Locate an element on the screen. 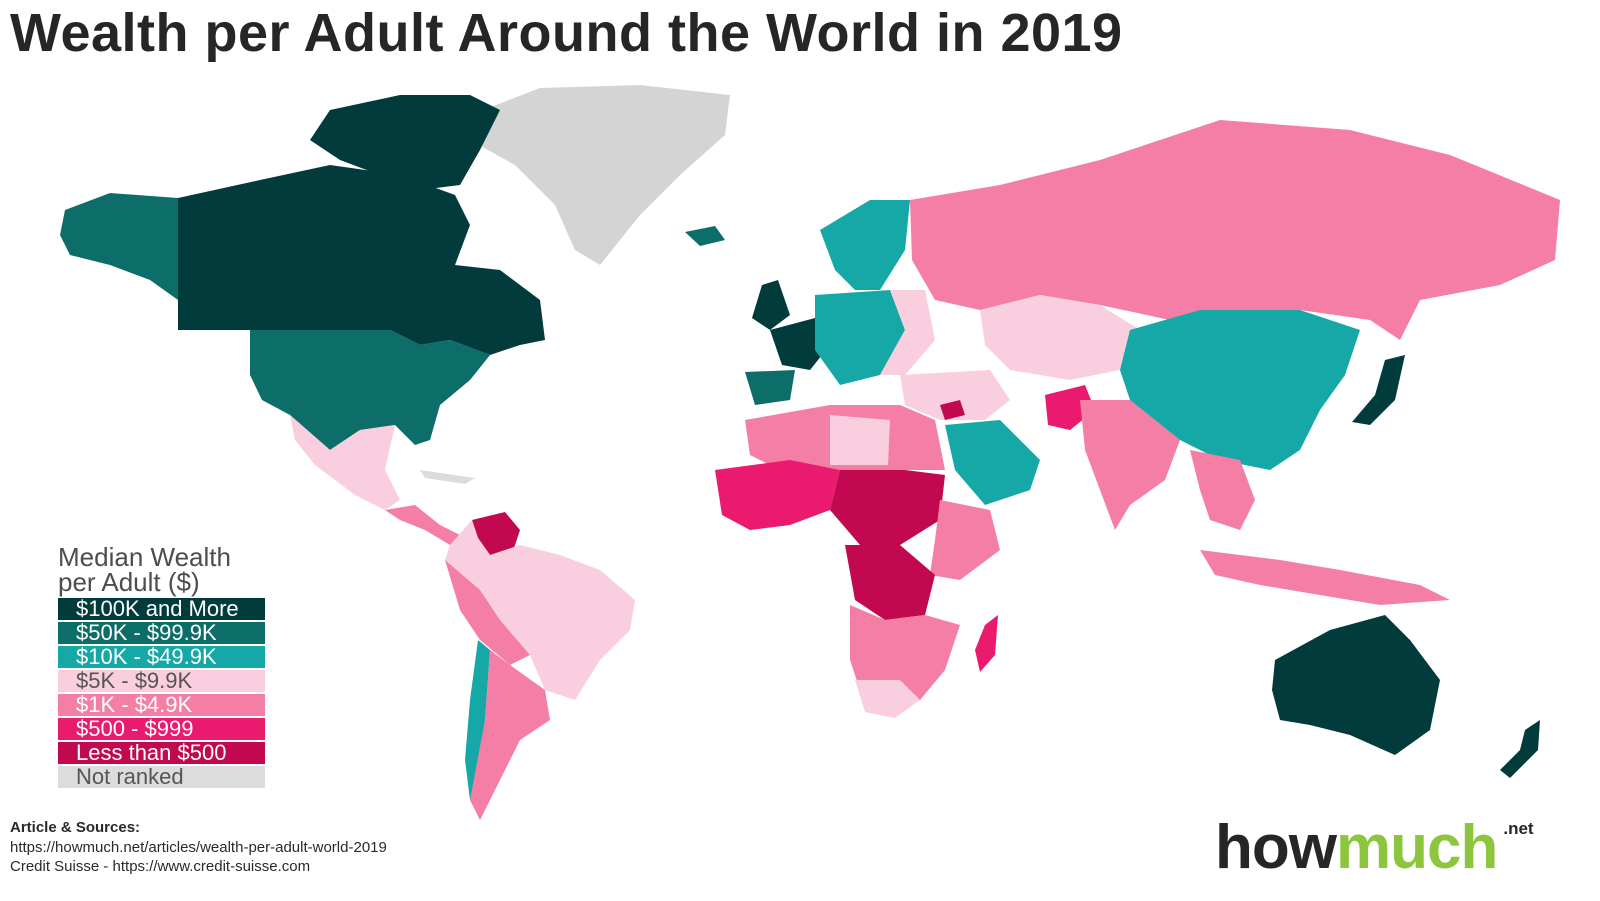  region-central-asia is located at coordinates (1060, 337).